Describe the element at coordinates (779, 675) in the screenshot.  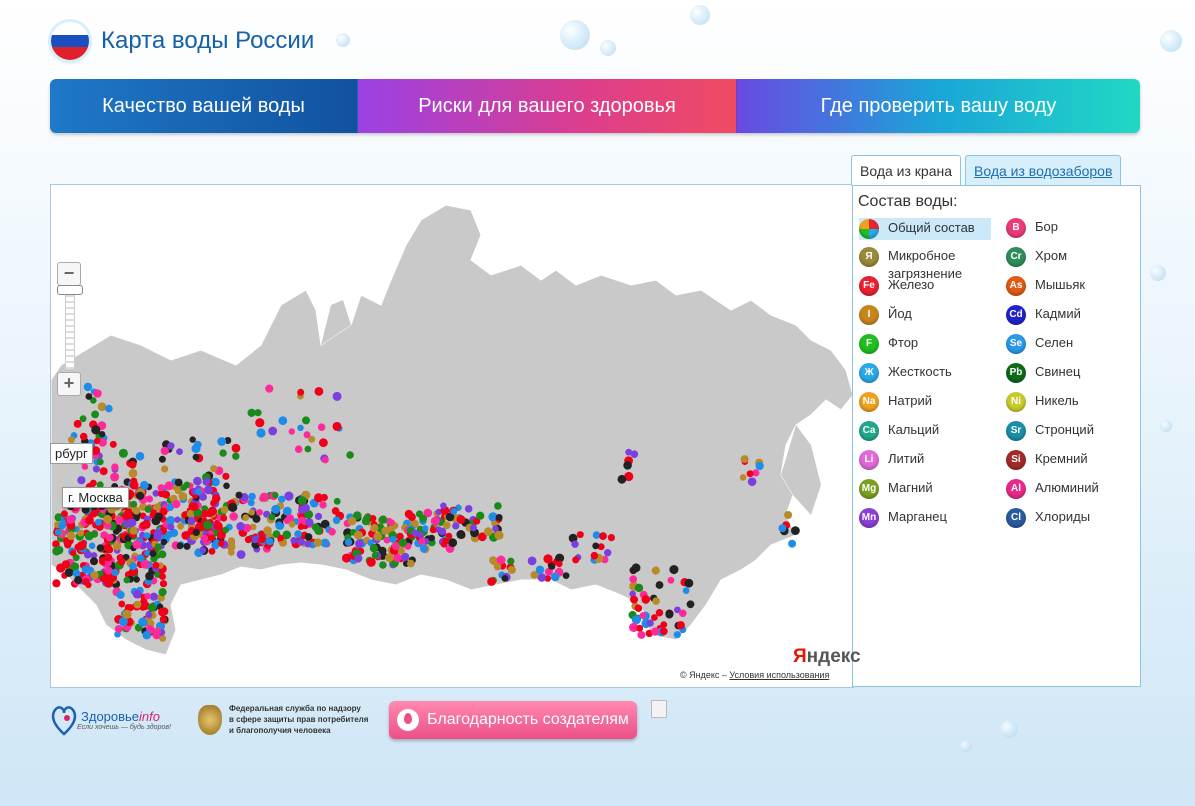
I see `terms-link: Условия использования` at that location.